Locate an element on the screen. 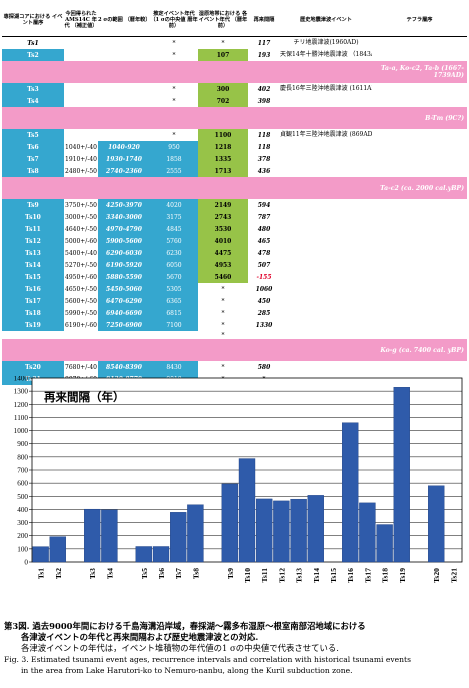 The image size is (469, 688). recurrence-cell: 507 is located at coordinates (264, 265).